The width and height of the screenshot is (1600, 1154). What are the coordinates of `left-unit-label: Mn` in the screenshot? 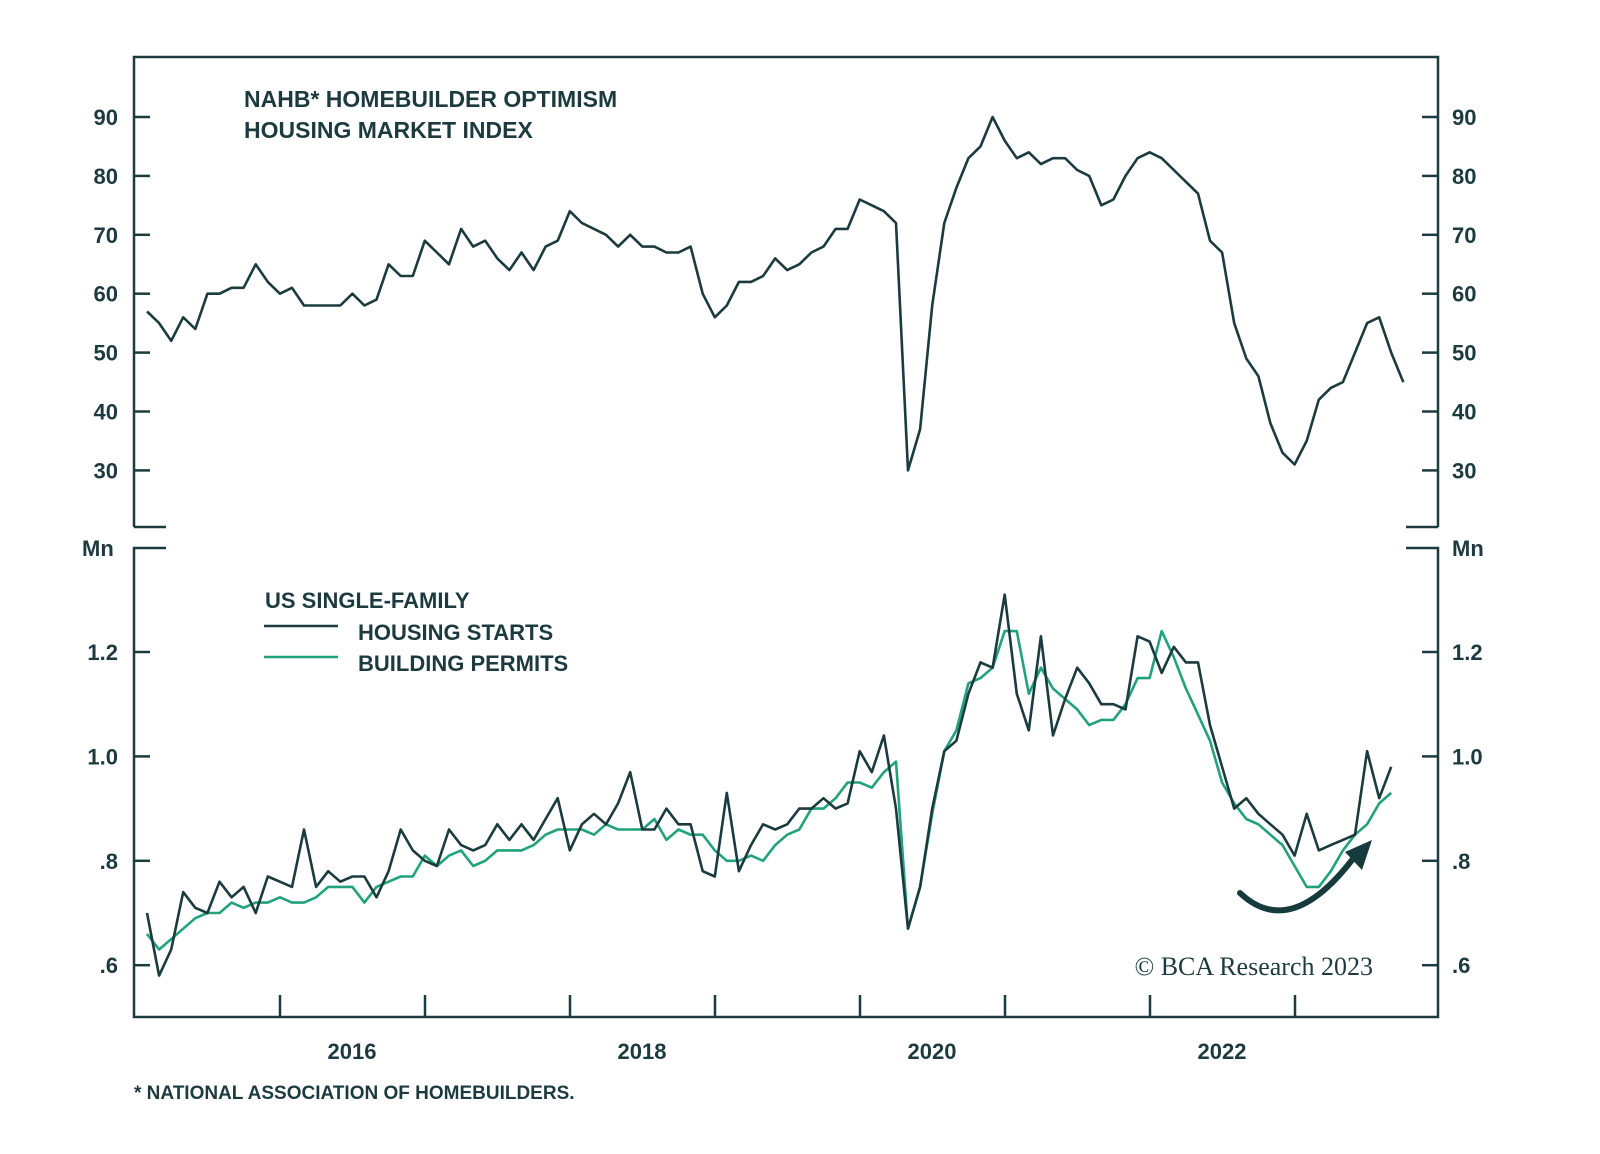 It's located at (98, 548).